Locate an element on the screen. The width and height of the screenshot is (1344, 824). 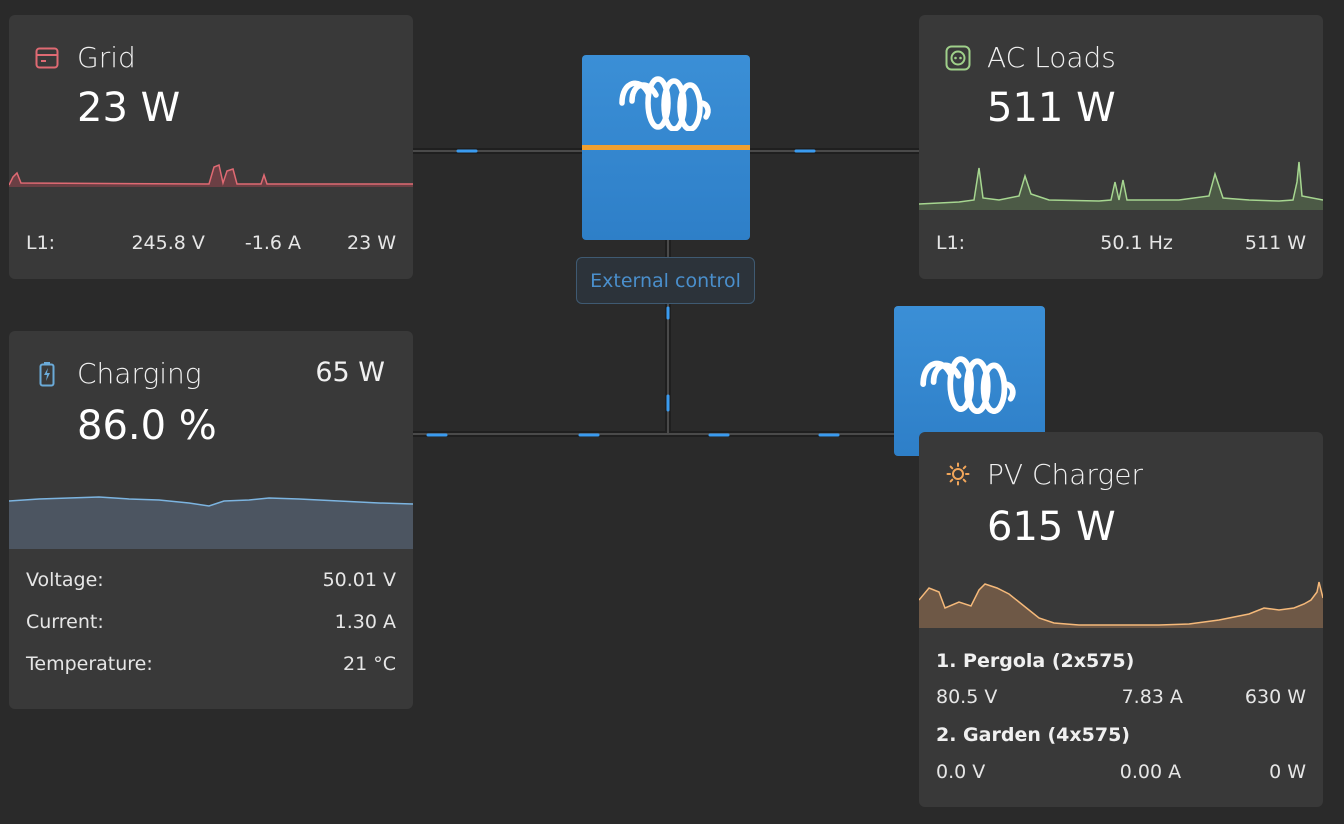
grid-voltage: 245.8 V is located at coordinates (168, 243).